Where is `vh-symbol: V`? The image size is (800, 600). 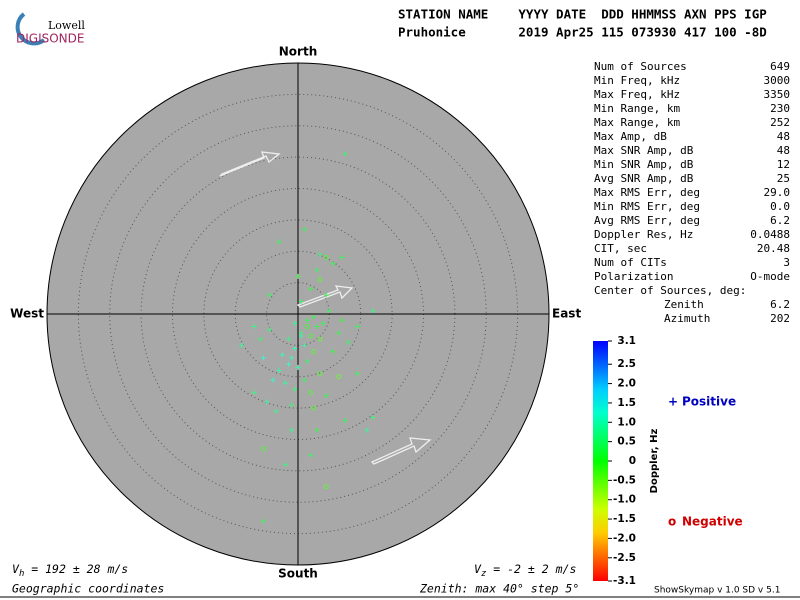
vh-symbol: V is located at coordinates (16, 569).